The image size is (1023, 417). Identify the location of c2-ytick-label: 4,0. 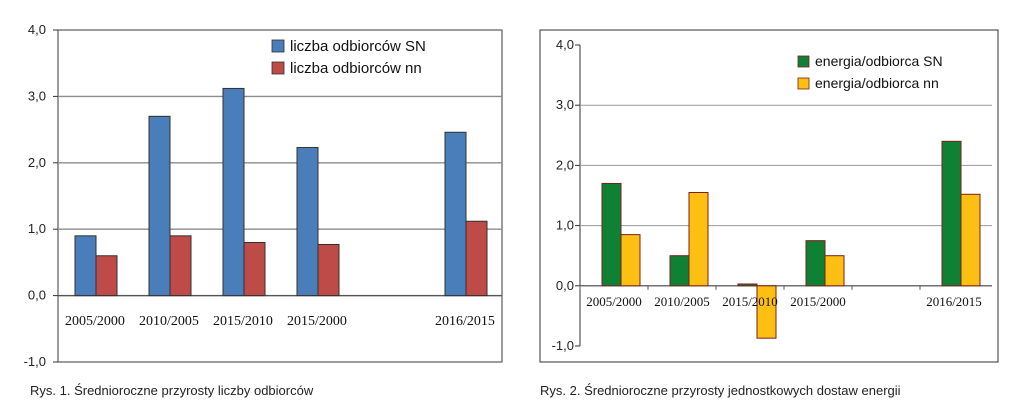
(565, 44).